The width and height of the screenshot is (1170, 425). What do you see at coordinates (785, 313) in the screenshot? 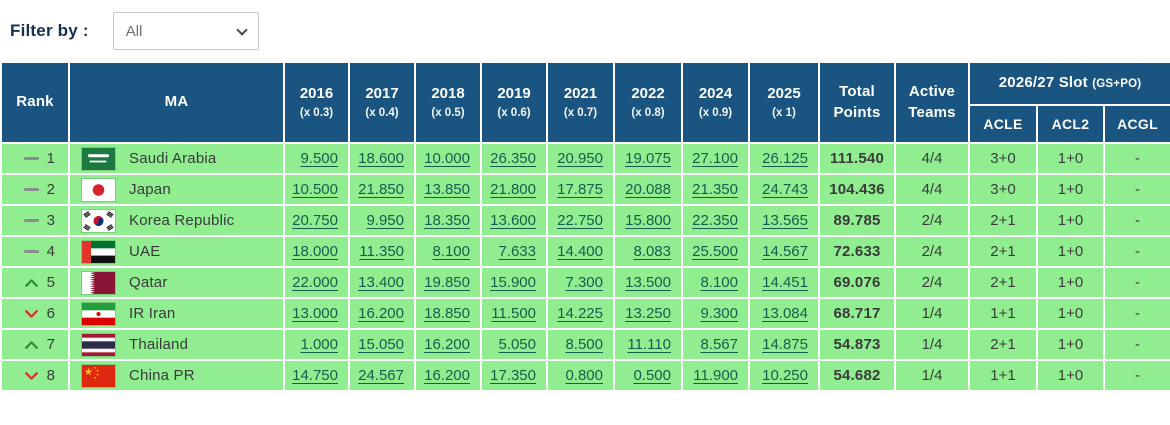
I see `score-link: 13.084` at bounding box center [785, 313].